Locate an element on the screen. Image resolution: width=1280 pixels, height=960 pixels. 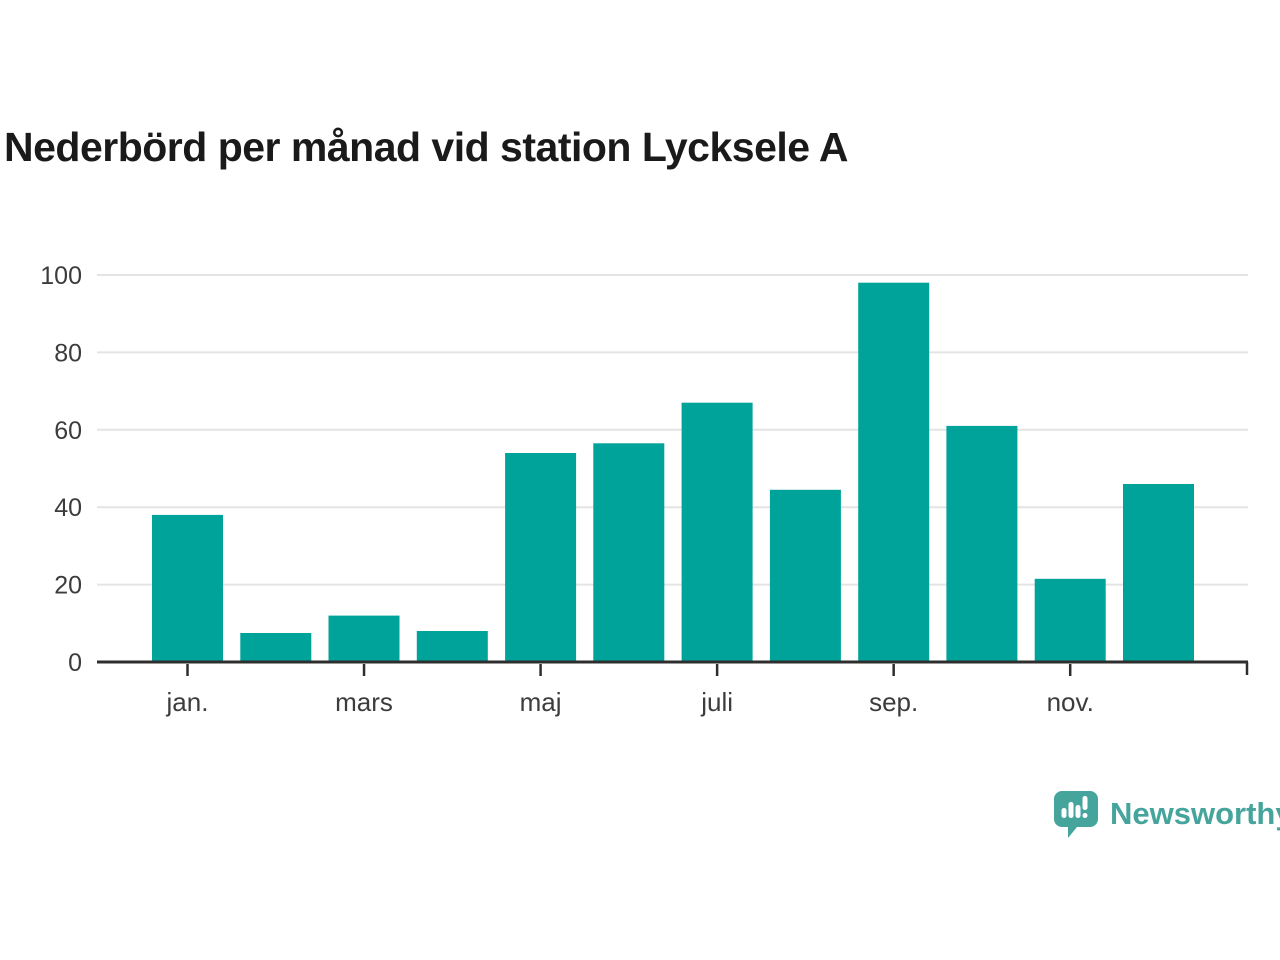
logo-exclamation-dot is located at coordinates (1085, 815).